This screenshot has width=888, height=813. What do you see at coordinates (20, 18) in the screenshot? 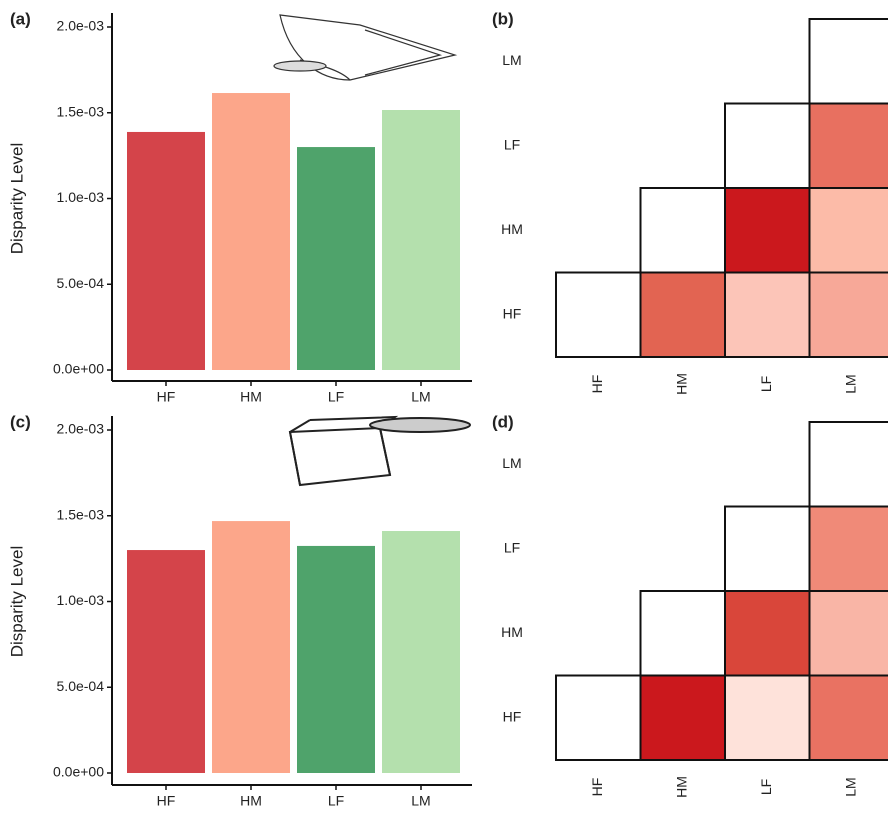
I see `panel-label: (a)` at bounding box center [20, 18].